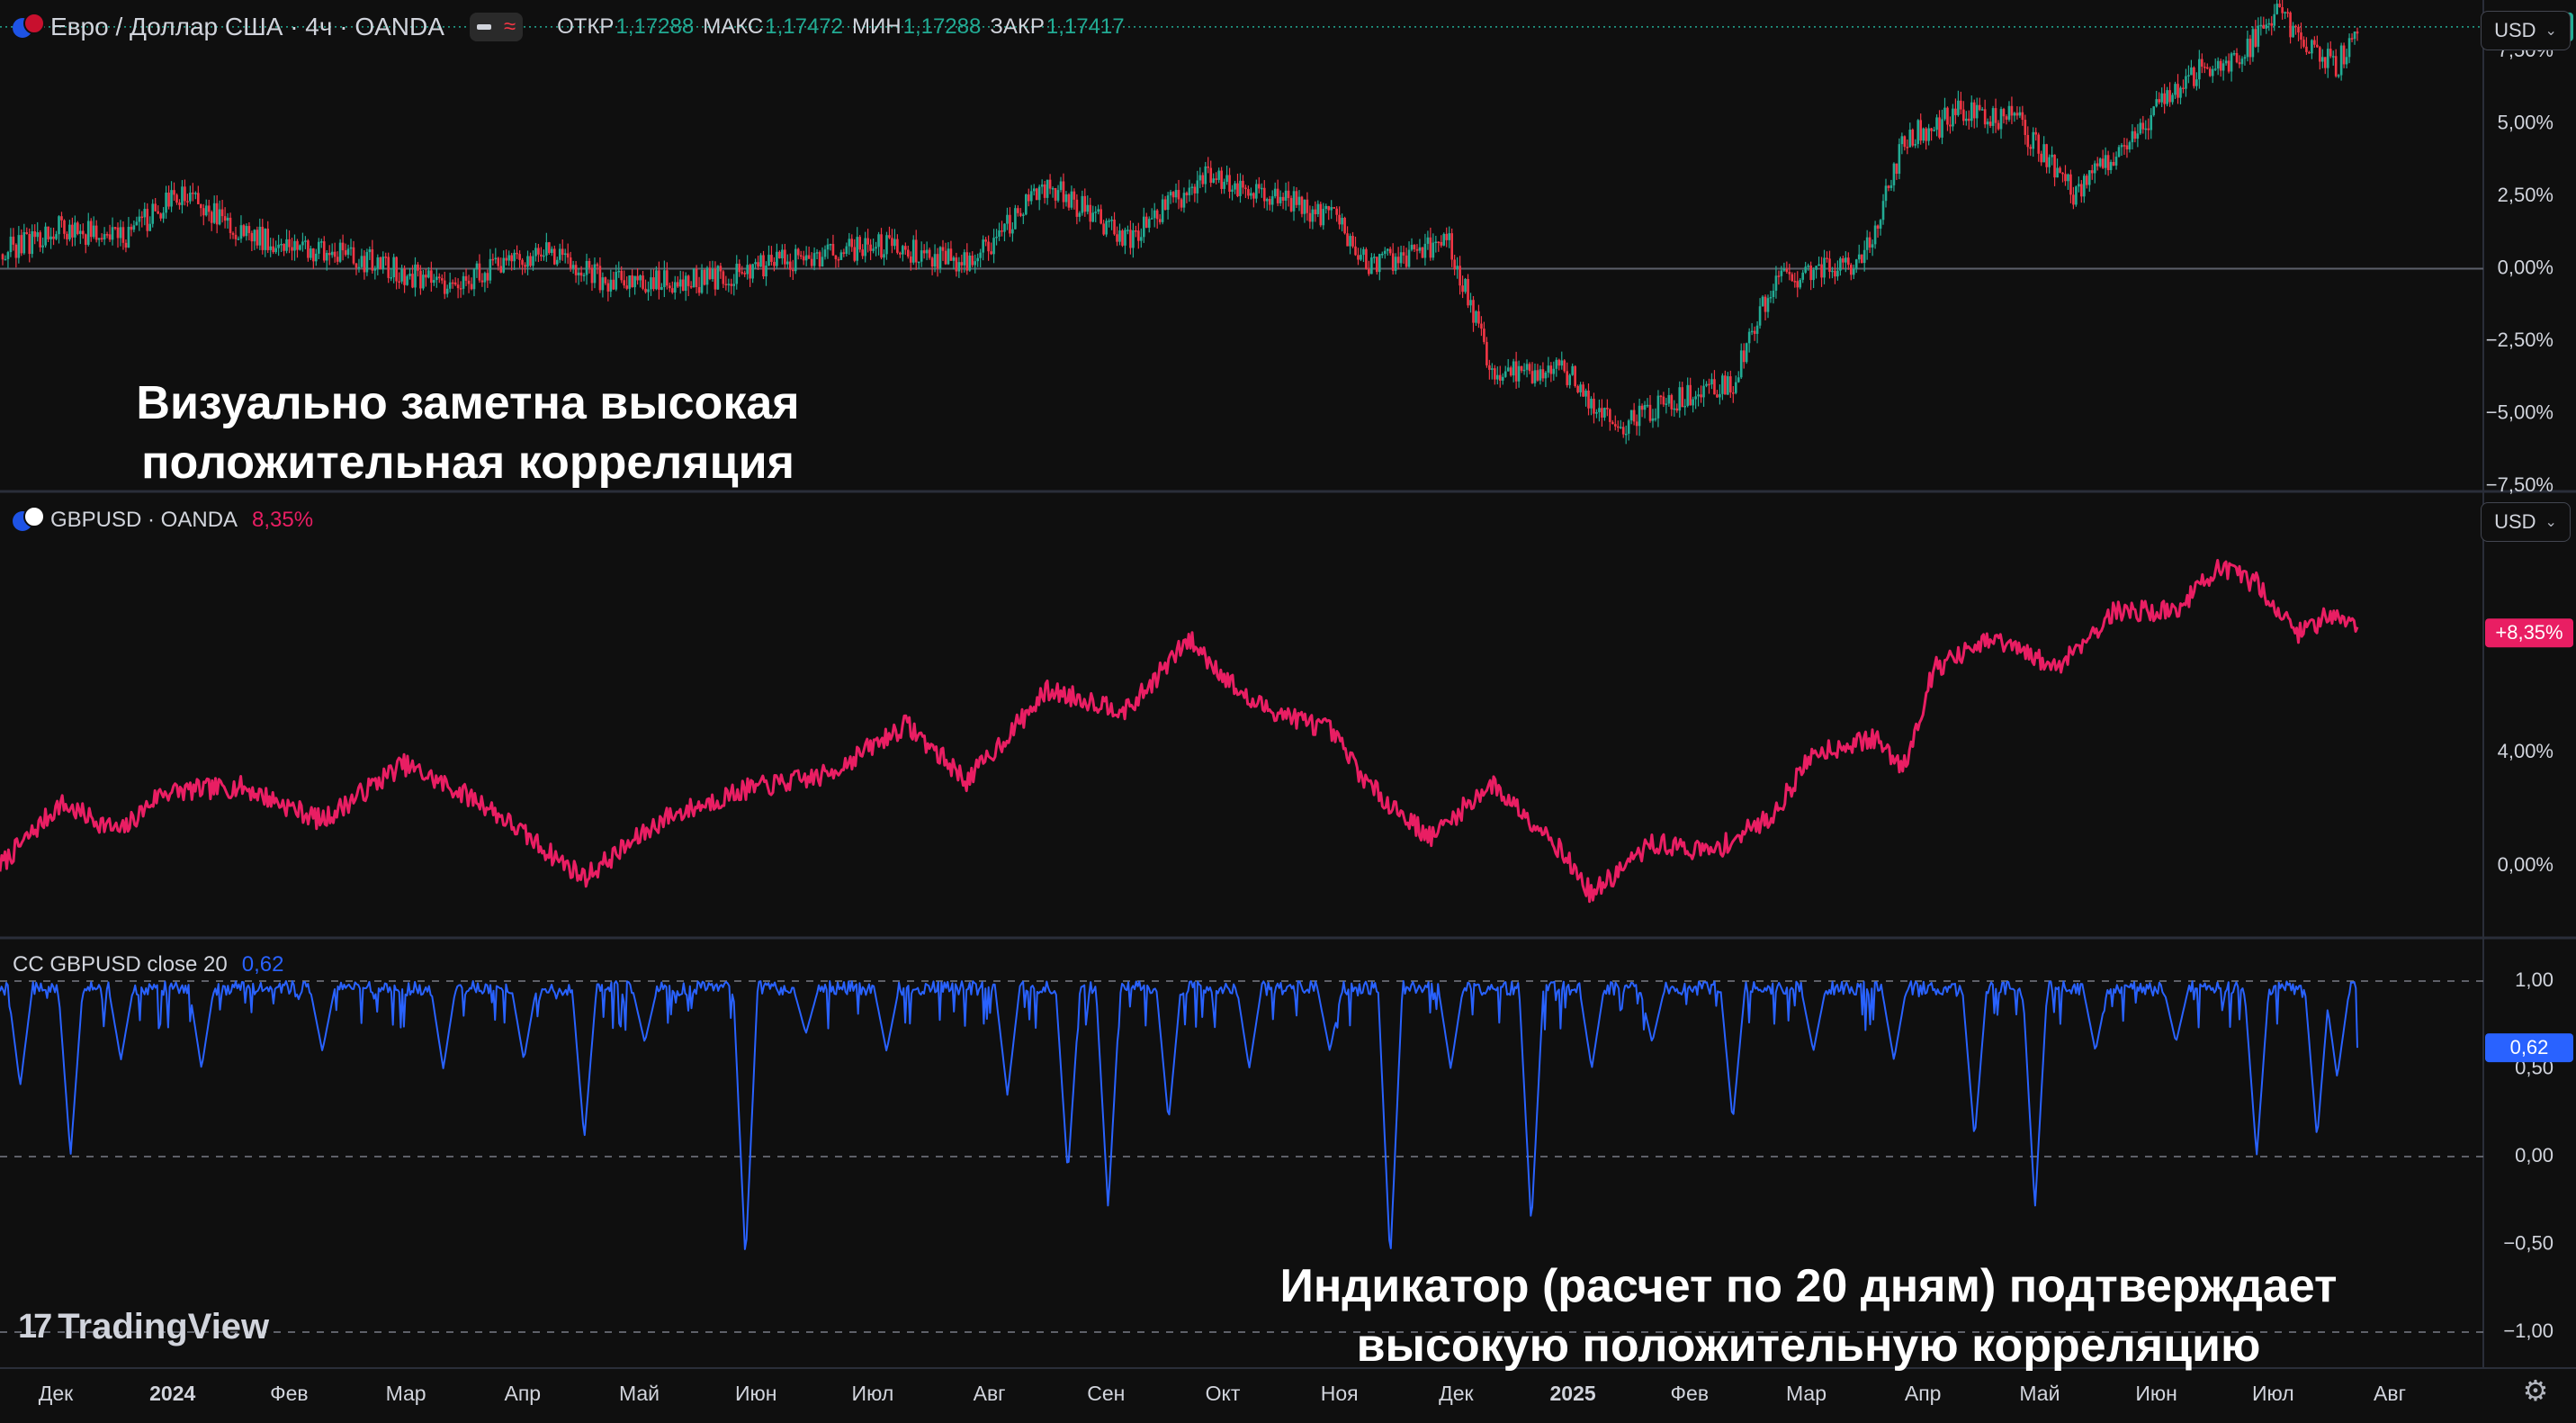 This screenshot has height=1423, width=2576. Describe the element at coordinates (143, 1327) in the screenshot. I see `tradingview-logo: 17 TradingView` at that location.